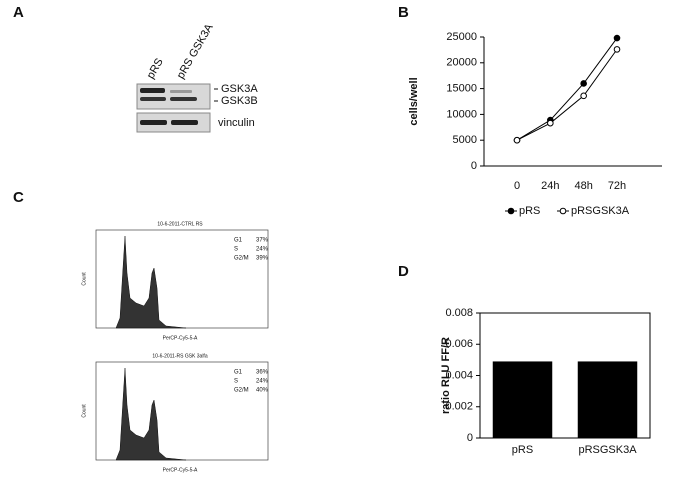  Describe the element at coordinates (461, 37) in the screenshot. I see `y-tick-label: 25000` at that location.